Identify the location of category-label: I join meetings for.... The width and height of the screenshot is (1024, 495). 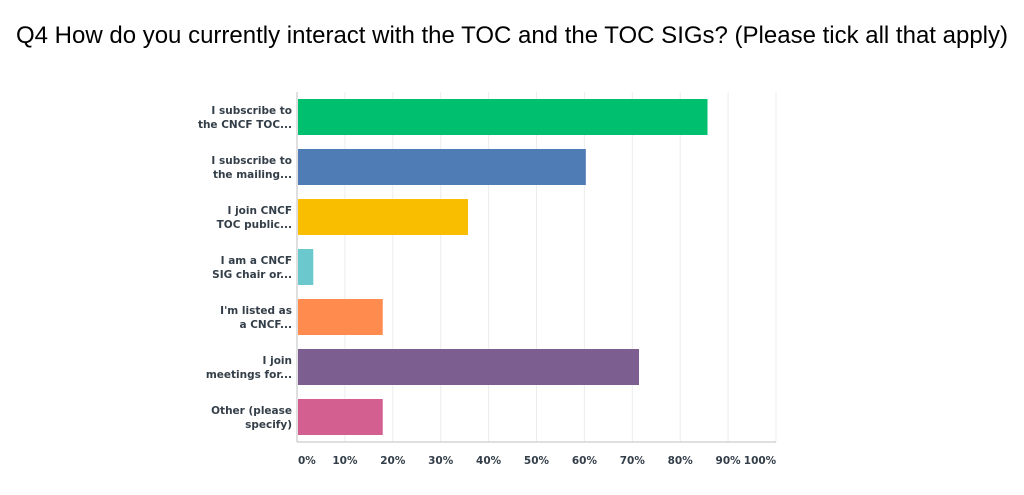
(249, 368).